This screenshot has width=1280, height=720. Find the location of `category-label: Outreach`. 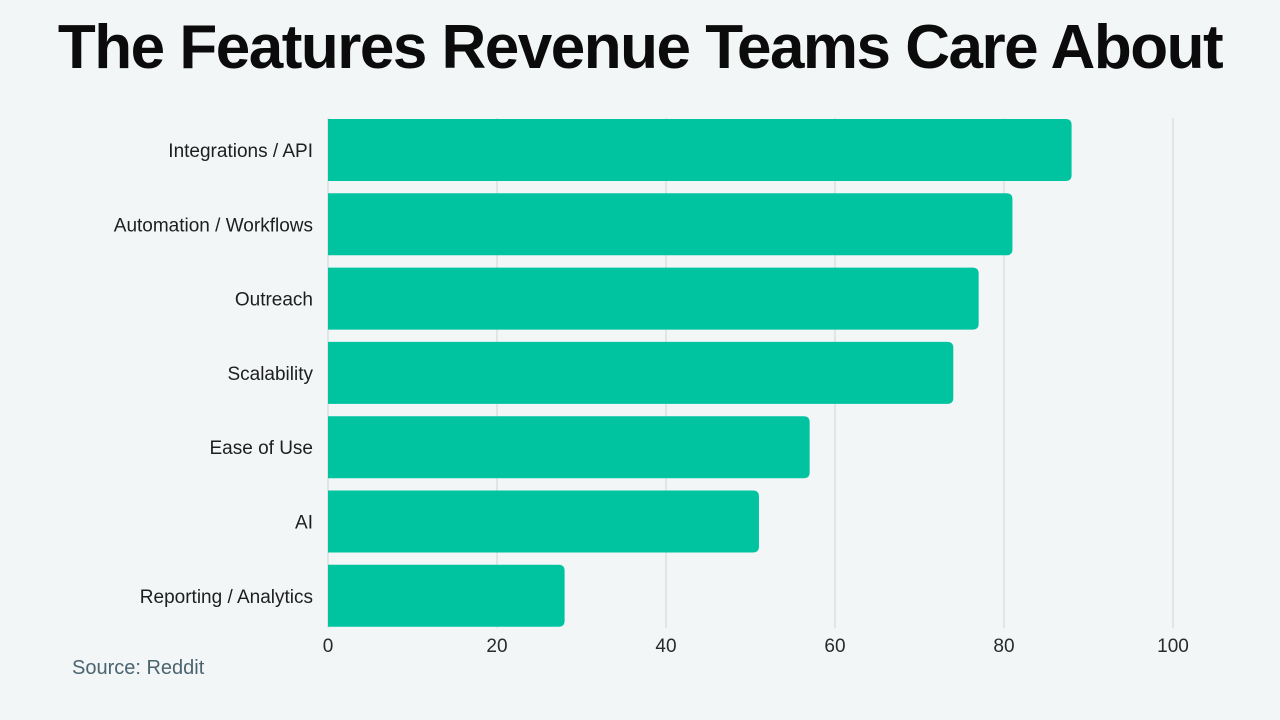

category-label: Outreach is located at coordinates (274, 300).